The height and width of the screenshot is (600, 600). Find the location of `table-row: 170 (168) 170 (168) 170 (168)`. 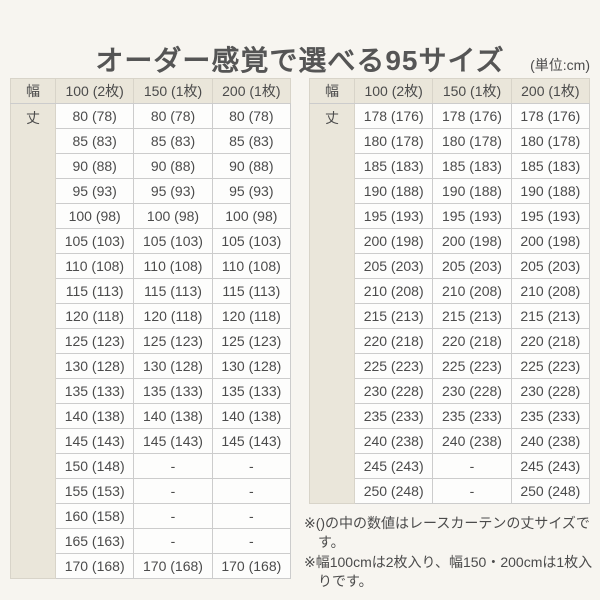

table-row: 170 (168) 170 (168) 170 (168) is located at coordinates (151, 566).